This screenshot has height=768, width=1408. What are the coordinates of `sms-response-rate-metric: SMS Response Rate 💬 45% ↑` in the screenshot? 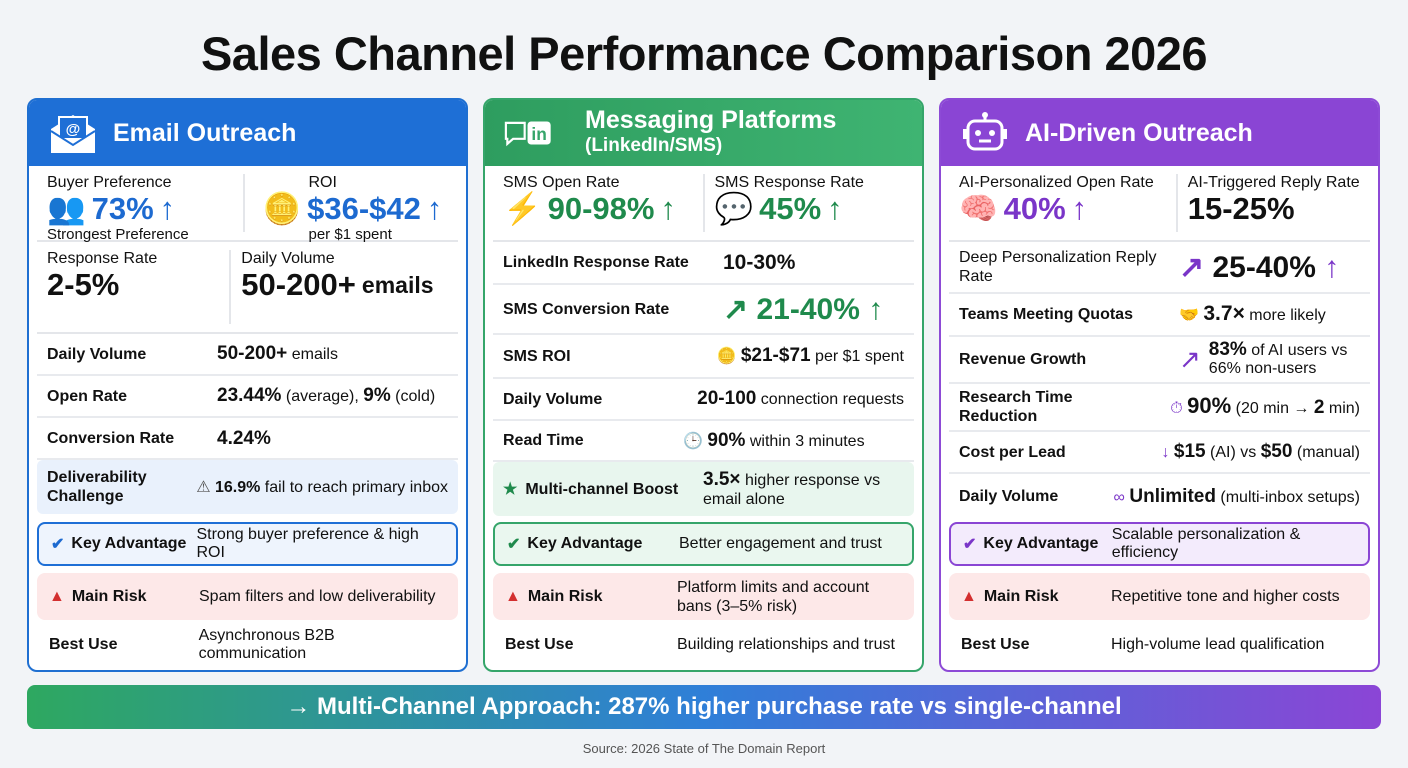 It's located at (808, 203).